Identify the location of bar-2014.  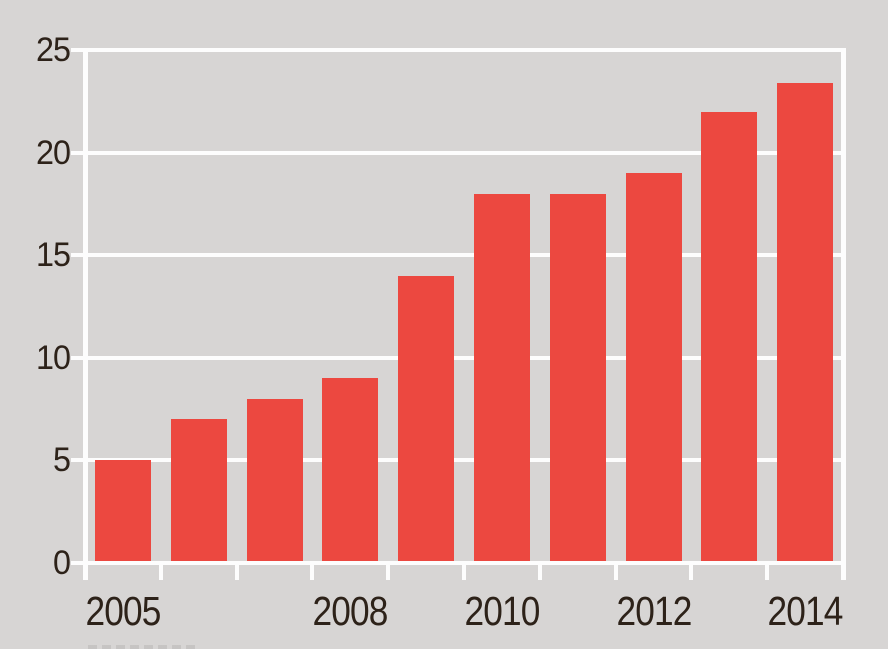
(805, 322).